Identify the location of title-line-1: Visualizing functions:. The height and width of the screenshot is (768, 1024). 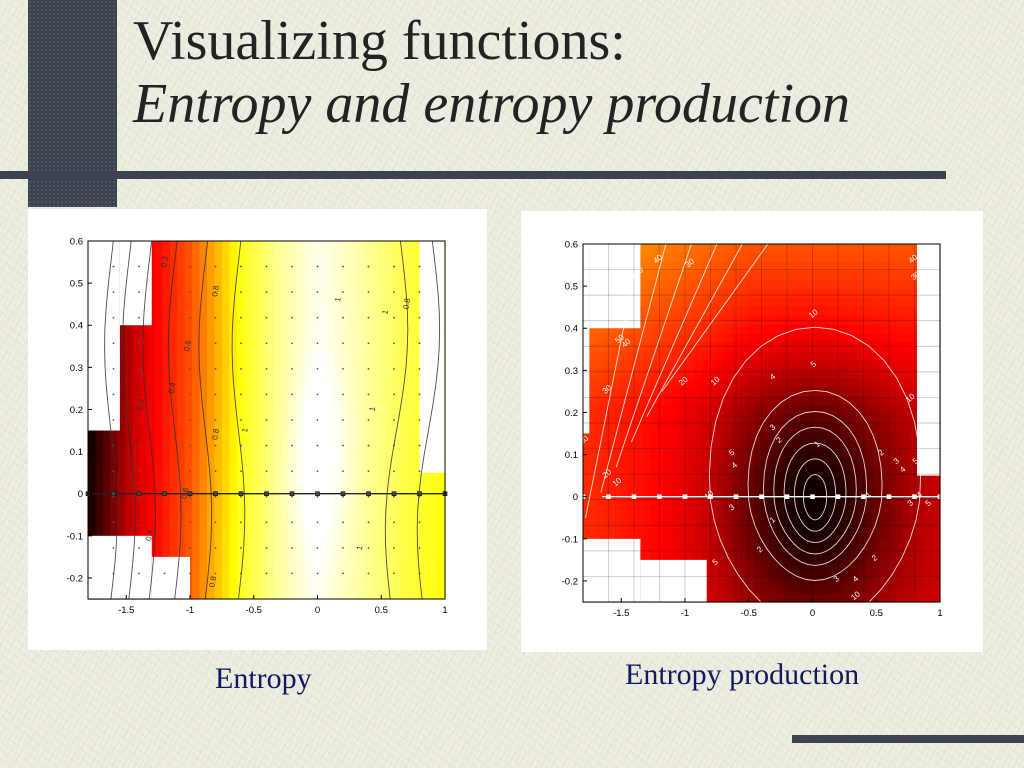
(379, 41).